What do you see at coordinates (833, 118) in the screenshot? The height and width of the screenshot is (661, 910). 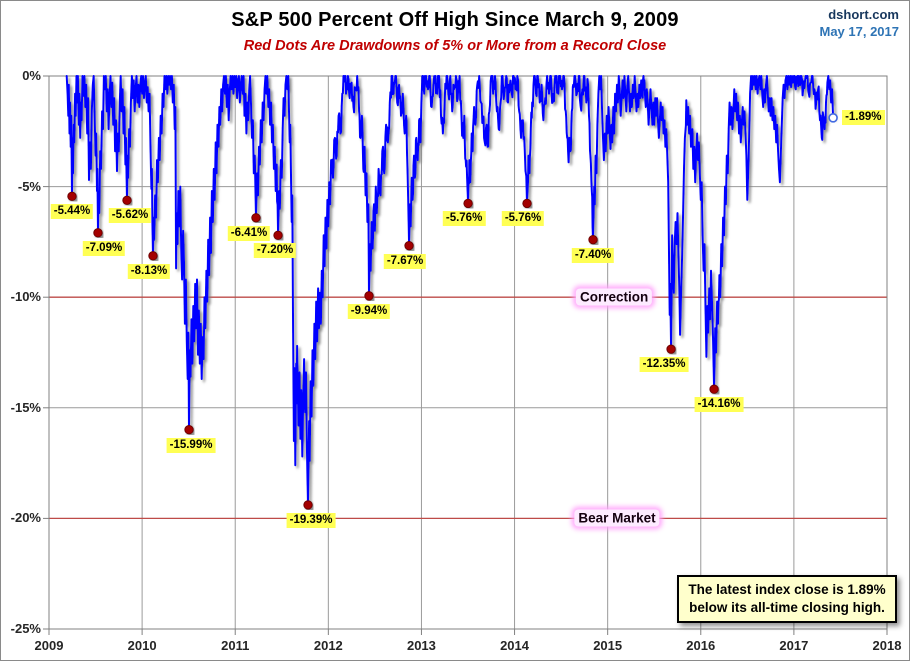 I see `latest-dot` at bounding box center [833, 118].